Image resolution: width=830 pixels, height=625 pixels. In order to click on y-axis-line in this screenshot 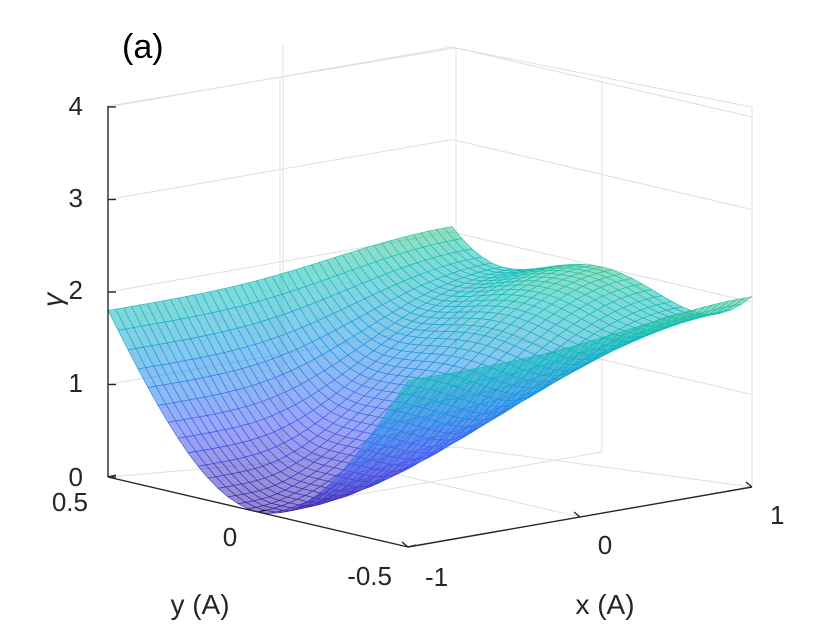, I will do `click(258, 512)`.